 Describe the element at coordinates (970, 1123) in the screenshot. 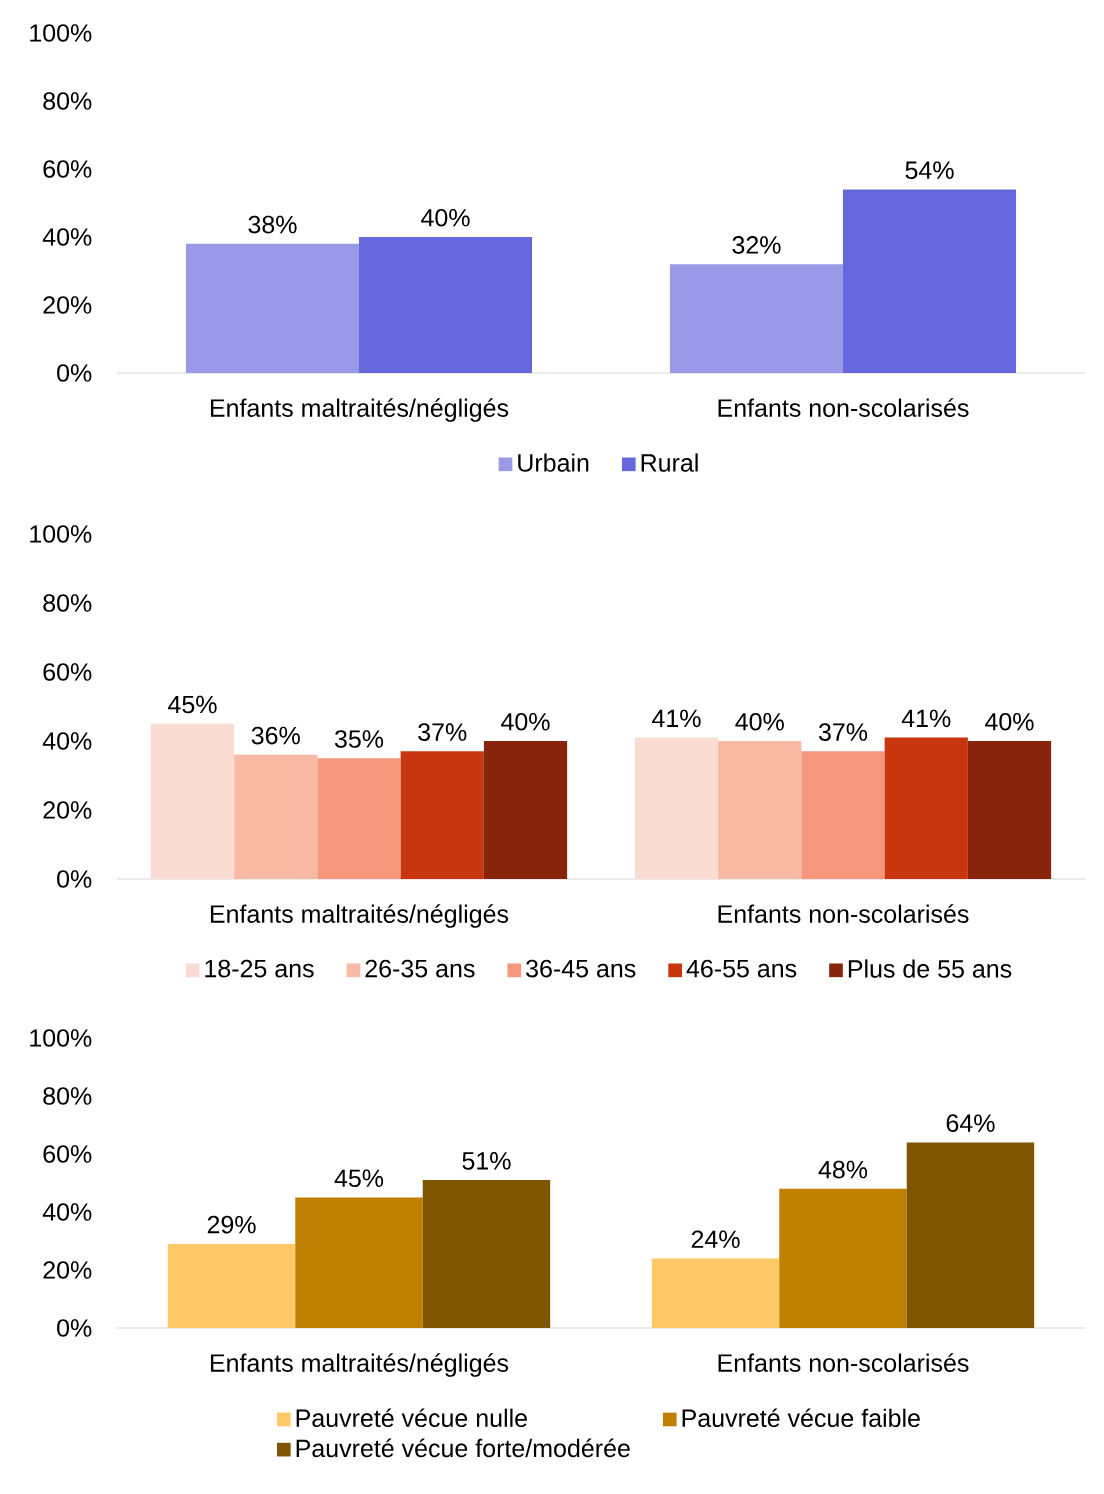

I see `data-label: 64%` at that location.